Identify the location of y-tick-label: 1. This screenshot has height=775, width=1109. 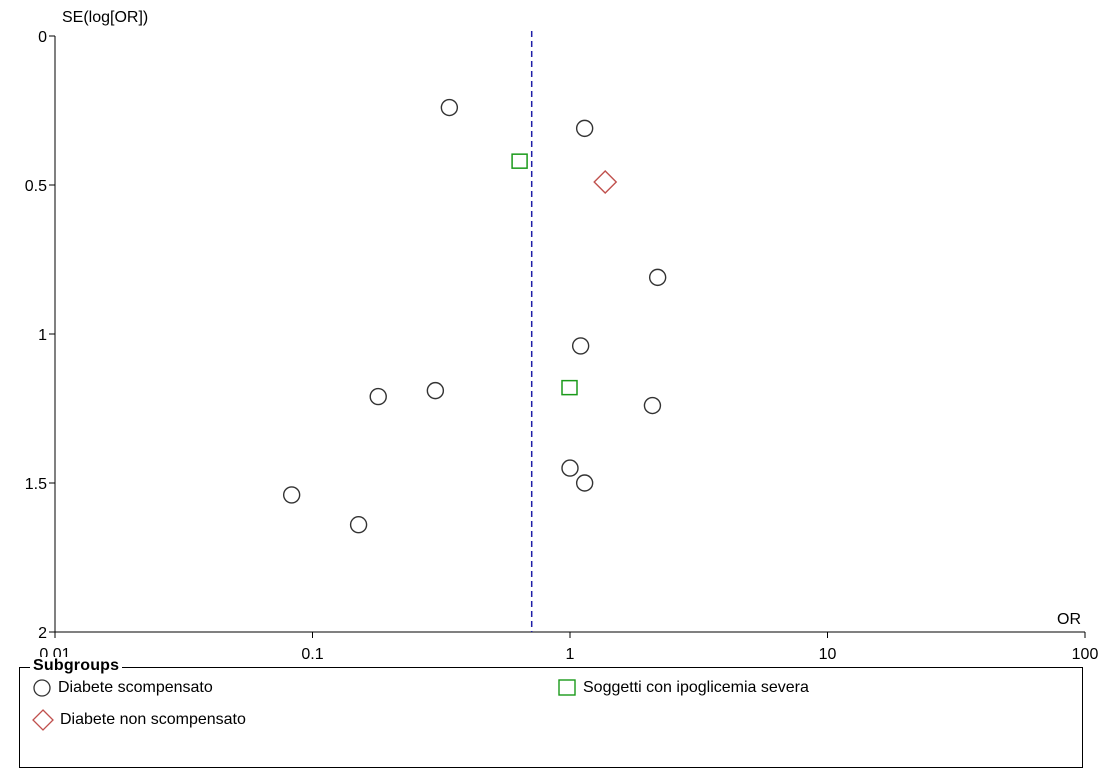
(42, 335).